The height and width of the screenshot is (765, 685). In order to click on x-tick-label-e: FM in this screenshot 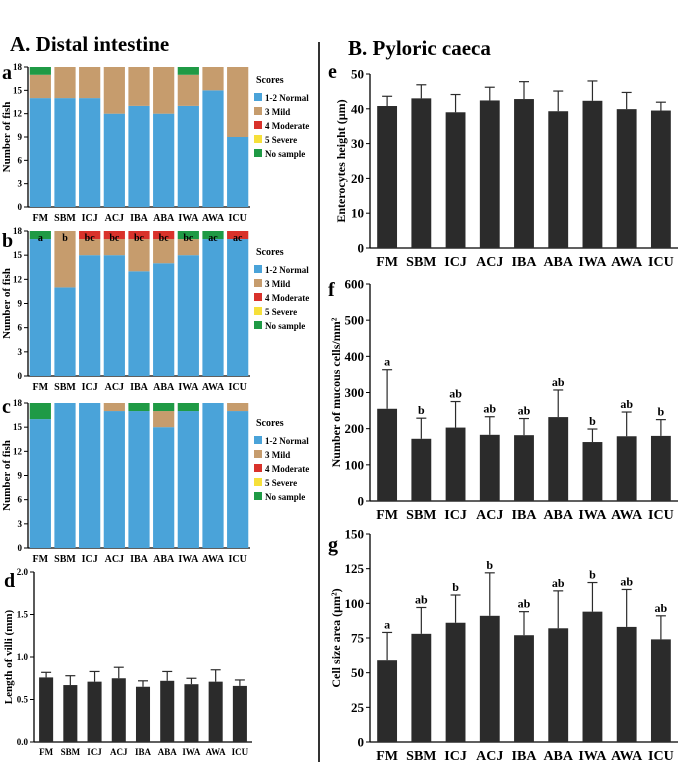, I will do `click(387, 262)`.